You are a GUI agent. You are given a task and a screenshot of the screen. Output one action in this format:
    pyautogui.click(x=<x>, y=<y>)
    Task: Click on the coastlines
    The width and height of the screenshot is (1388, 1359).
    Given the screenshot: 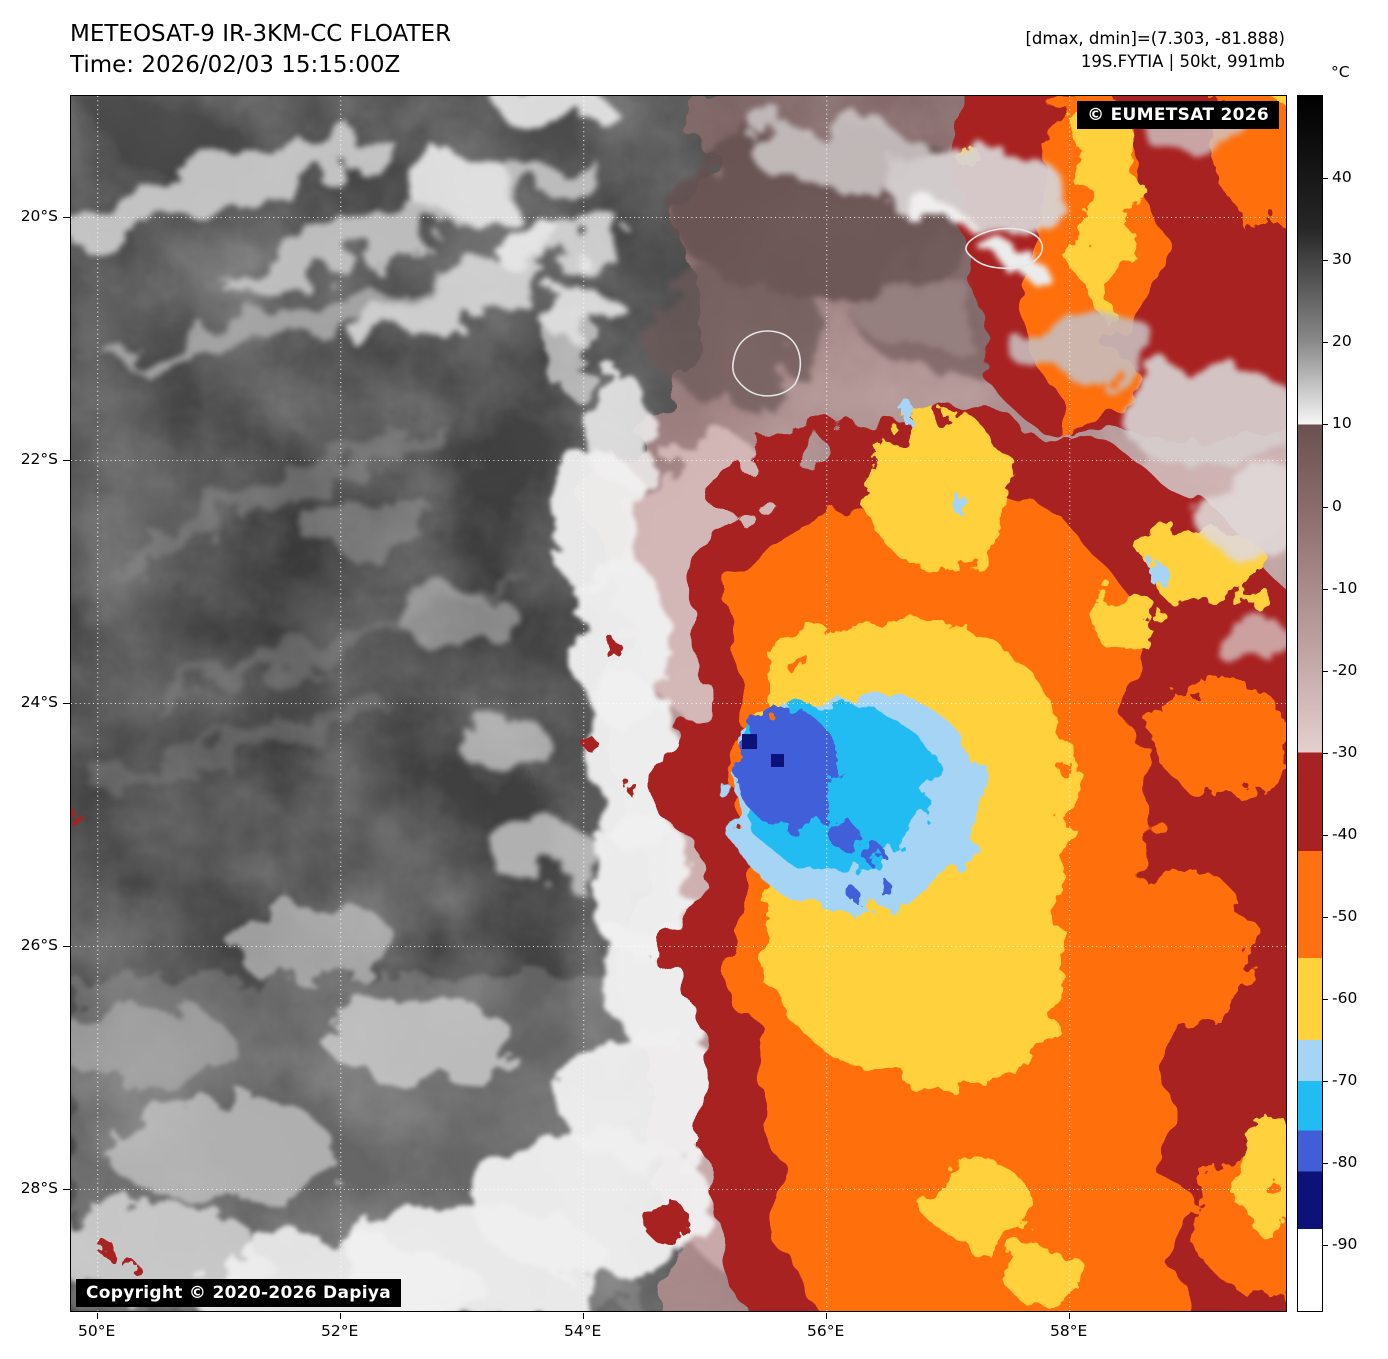 What is the action you would take?
    pyautogui.click(x=887, y=312)
    